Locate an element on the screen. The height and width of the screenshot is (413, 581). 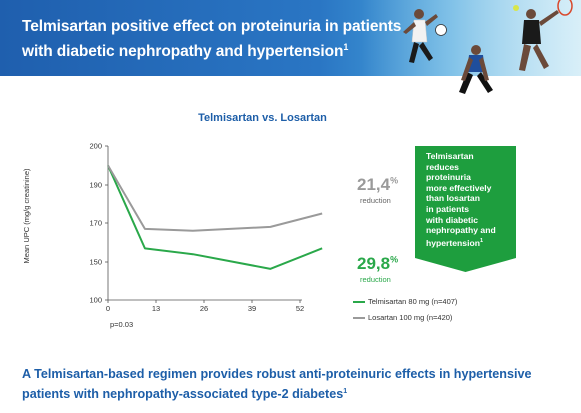
callout-box is located at coordinates (465, 209).